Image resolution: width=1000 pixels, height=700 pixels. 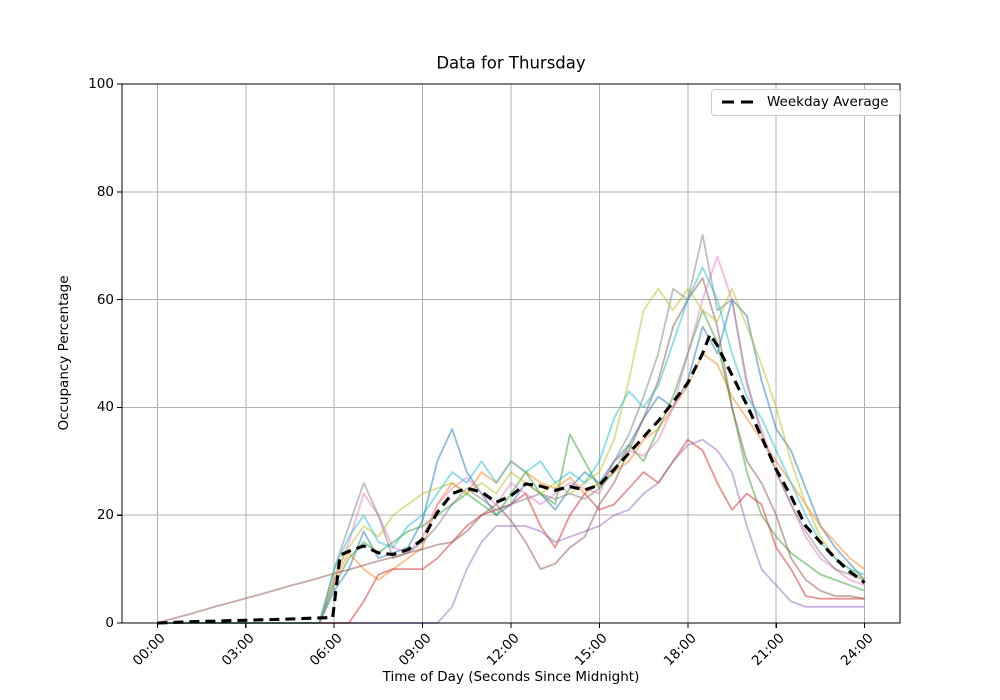 What do you see at coordinates (511, 63) in the screenshot?
I see `chart-title: Data for Thursday` at bounding box center [511, 63].